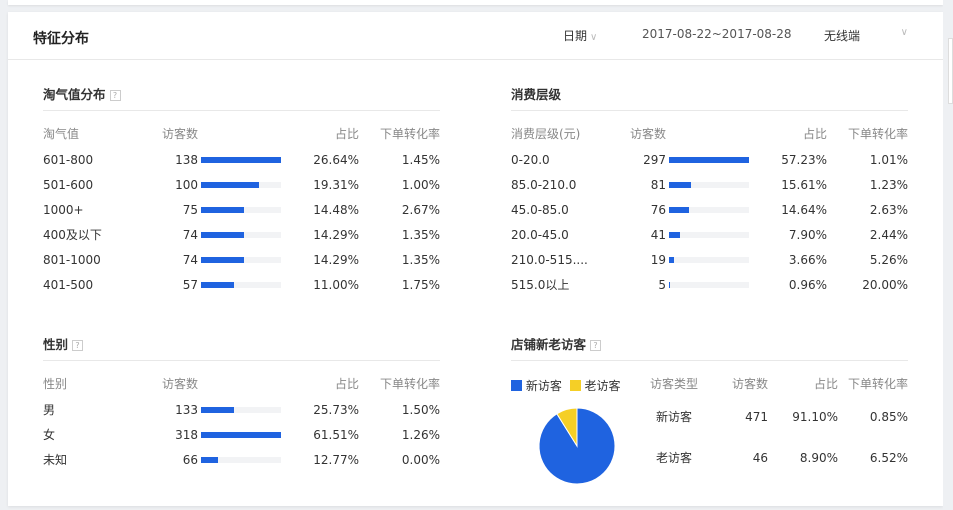  Describe the element at coordinates (72, 260) in the screenshot. I see `row-label: 801-1000` at that location.